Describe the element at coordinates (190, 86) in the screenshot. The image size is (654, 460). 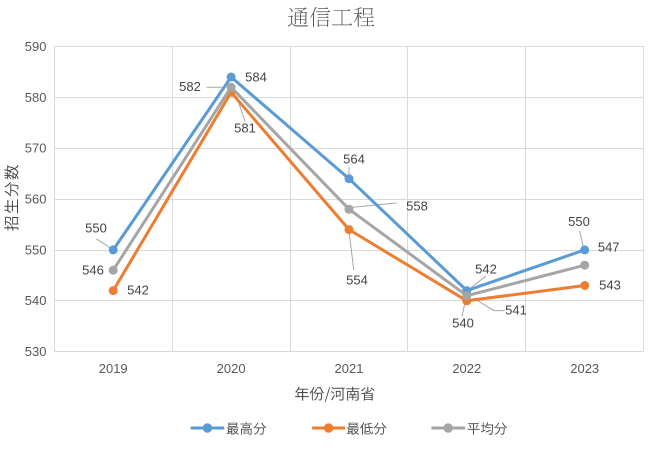
I see `svg-text: 582` at that location.